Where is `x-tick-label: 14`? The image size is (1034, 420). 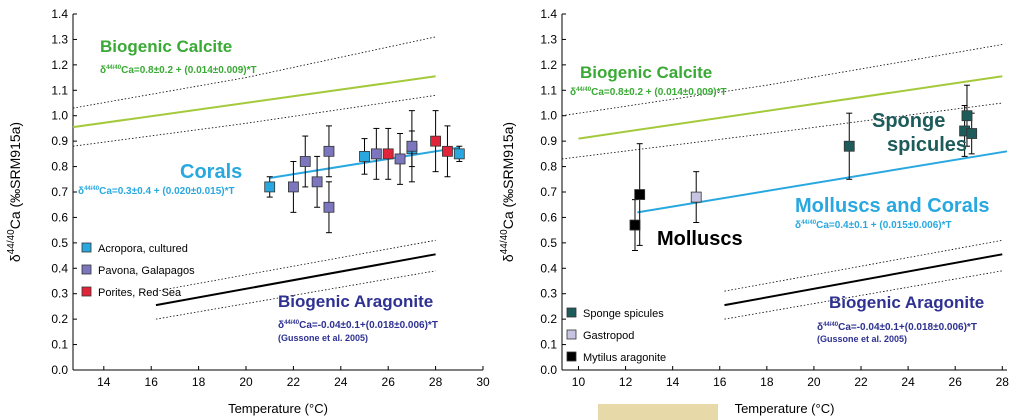
x-tick-label: 14 is located at coordinates (104, 382).